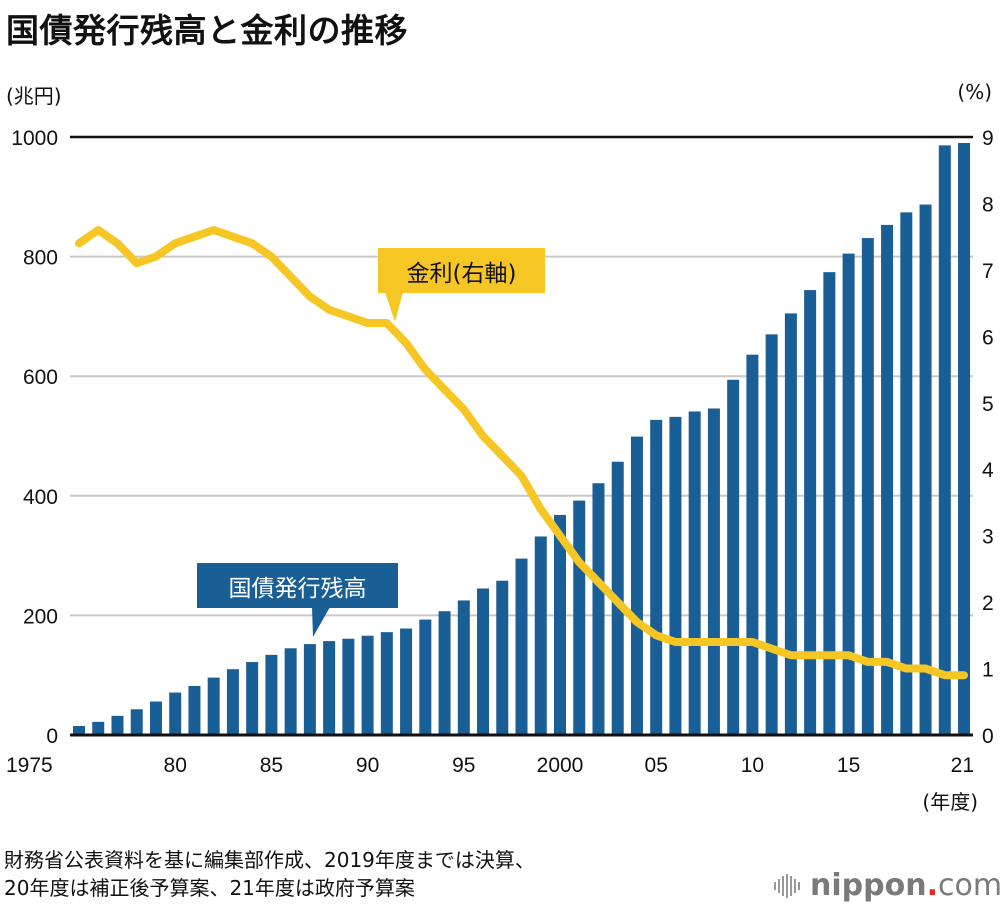  I want to click on bar-2014, so click(829, 503).